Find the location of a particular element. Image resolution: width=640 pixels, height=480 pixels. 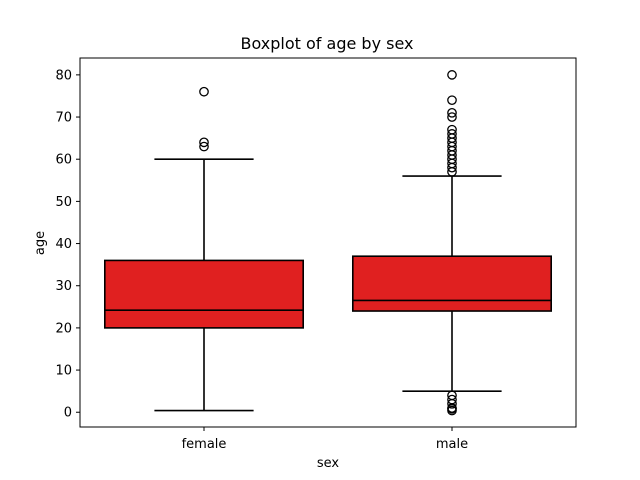

y-tick-label: 60 is located at coordinates (63, 160).